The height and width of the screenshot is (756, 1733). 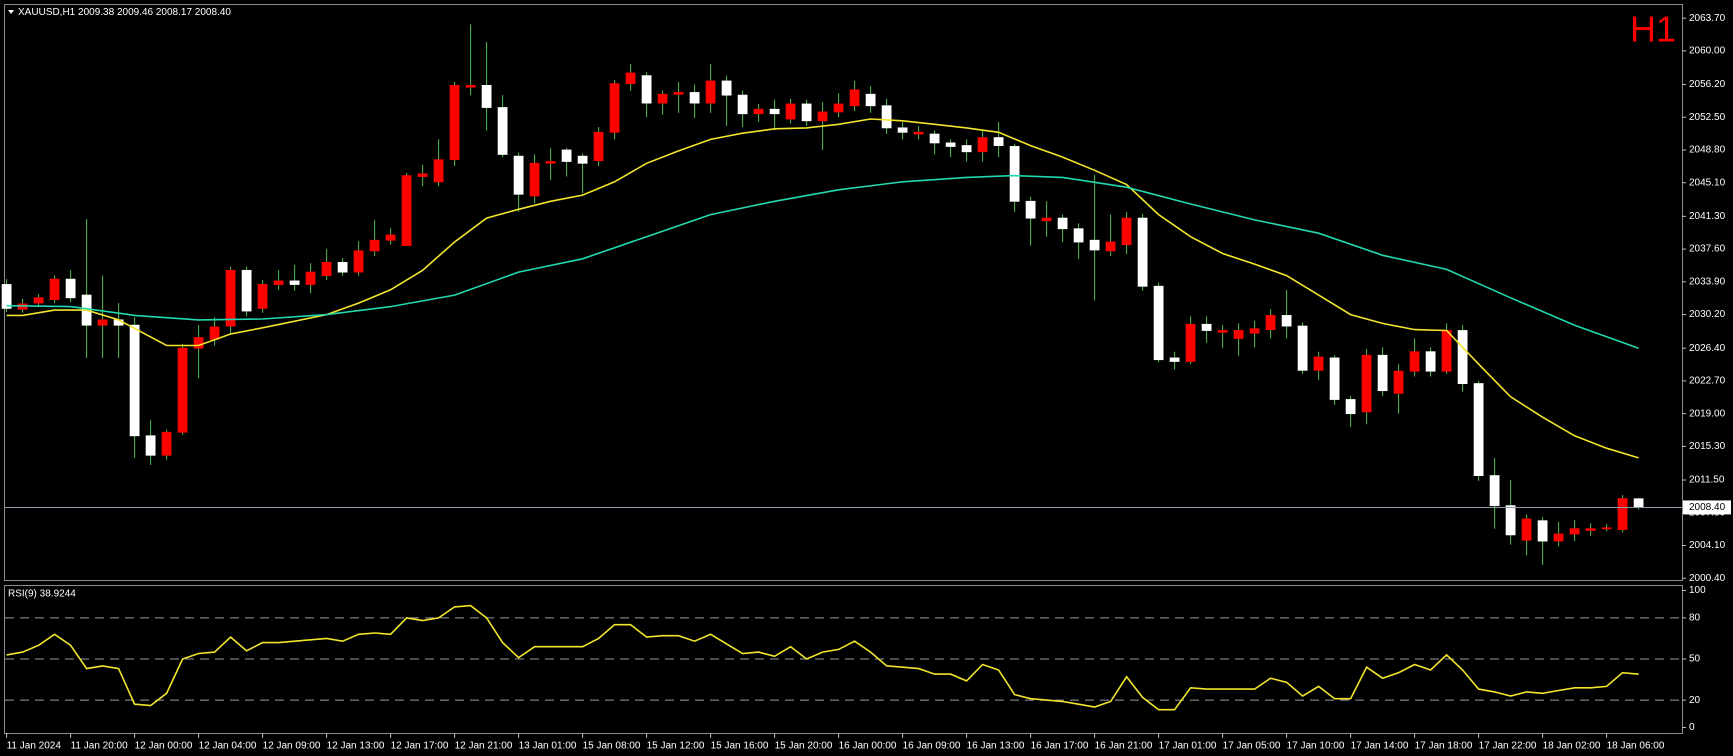 I want to click on y-tick-label: 80, so click(x=1695, y=618).